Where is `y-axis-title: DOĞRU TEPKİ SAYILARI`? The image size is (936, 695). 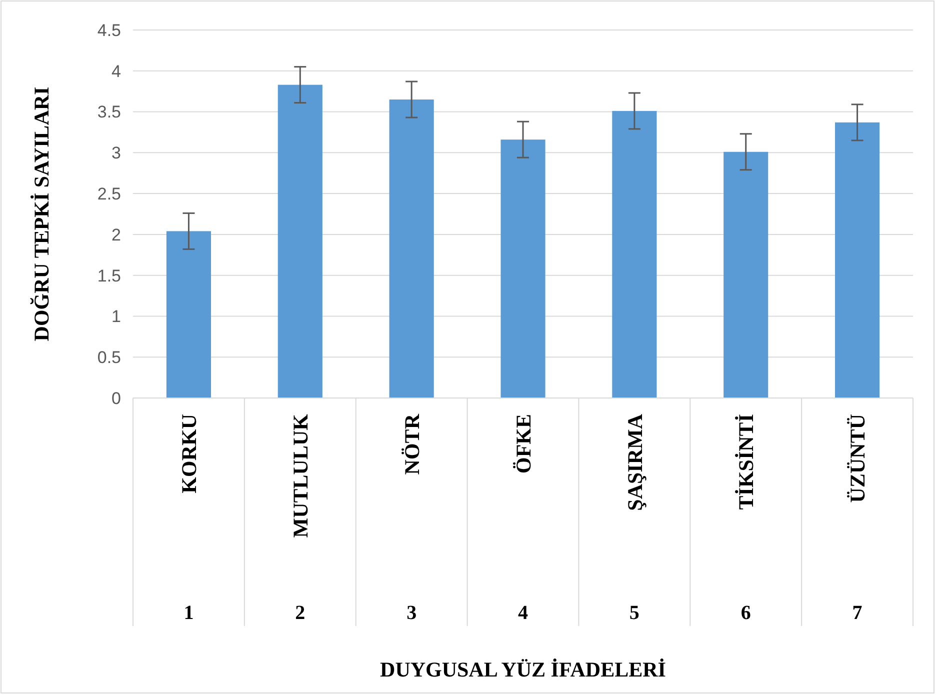
y-axis-title: DOĞRU TEPKİ SAYILARI is located at coordinates (41, 214).